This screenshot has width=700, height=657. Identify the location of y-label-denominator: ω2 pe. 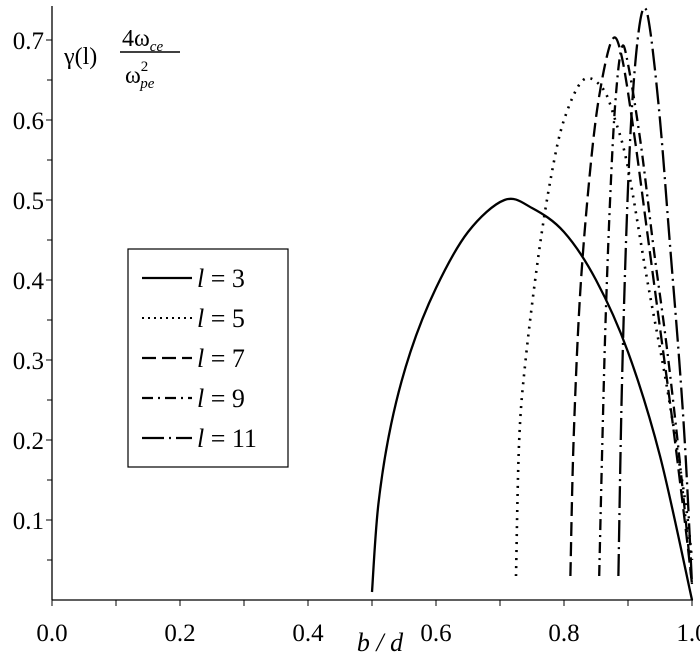
(140, 75).